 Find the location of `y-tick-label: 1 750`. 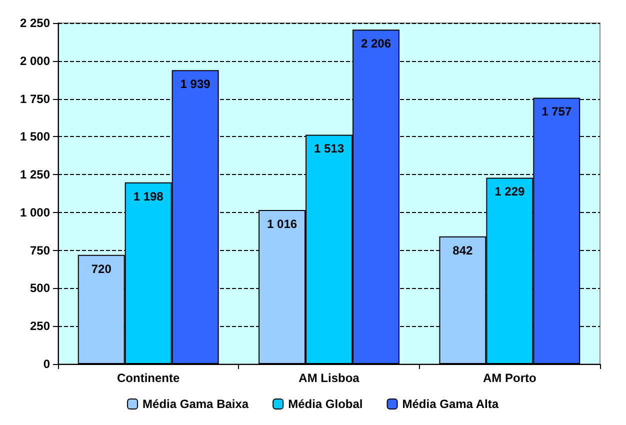

y-tick-label: 1 750 is located at coordinates (35, 99).